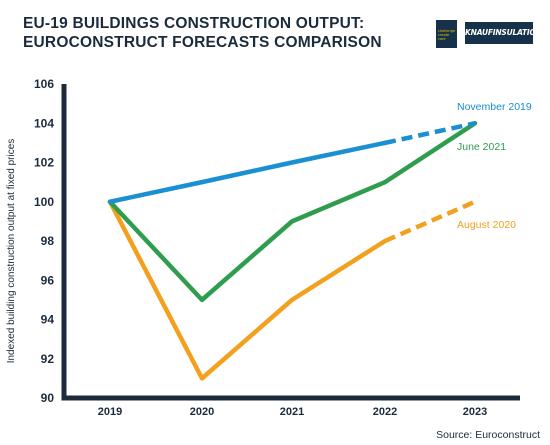  Describe the element at coordinates (494, 107) in the screenshot. I see `series-label: November 2019` at that location.